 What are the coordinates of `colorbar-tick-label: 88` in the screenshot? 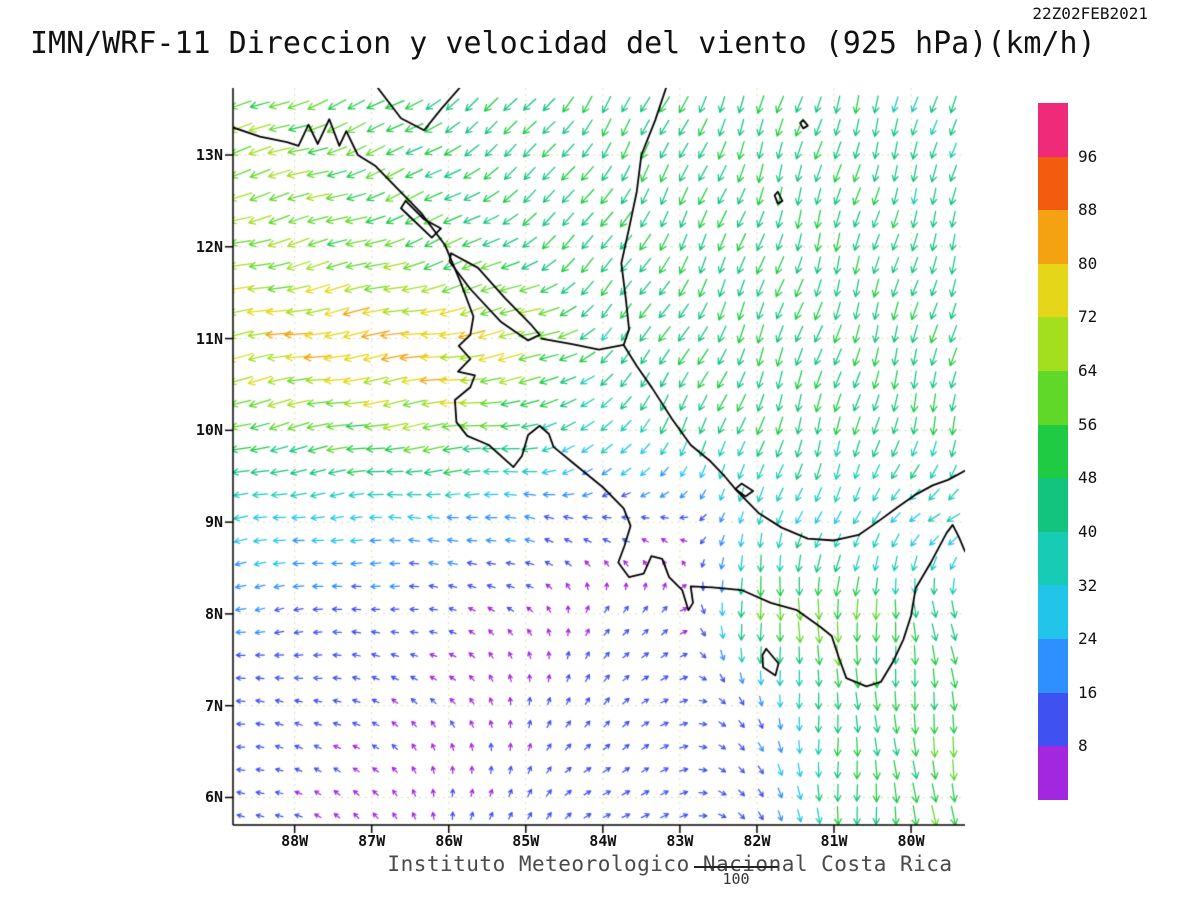 It's located at (1088, 210).